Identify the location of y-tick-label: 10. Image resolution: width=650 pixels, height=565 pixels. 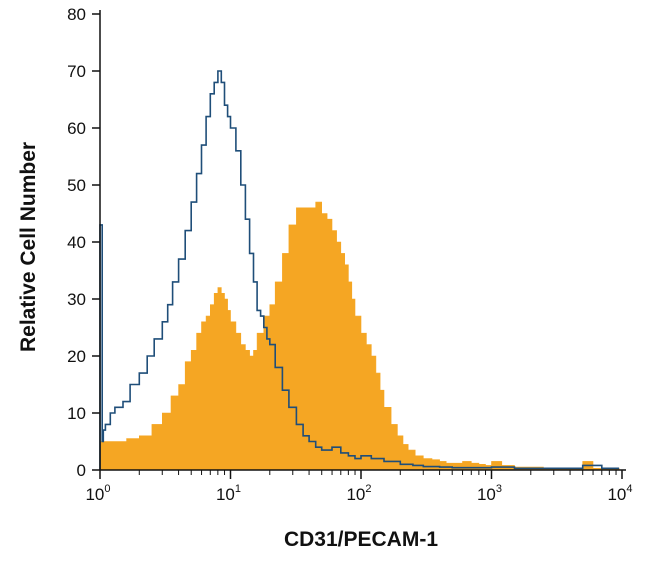
(76, 413).